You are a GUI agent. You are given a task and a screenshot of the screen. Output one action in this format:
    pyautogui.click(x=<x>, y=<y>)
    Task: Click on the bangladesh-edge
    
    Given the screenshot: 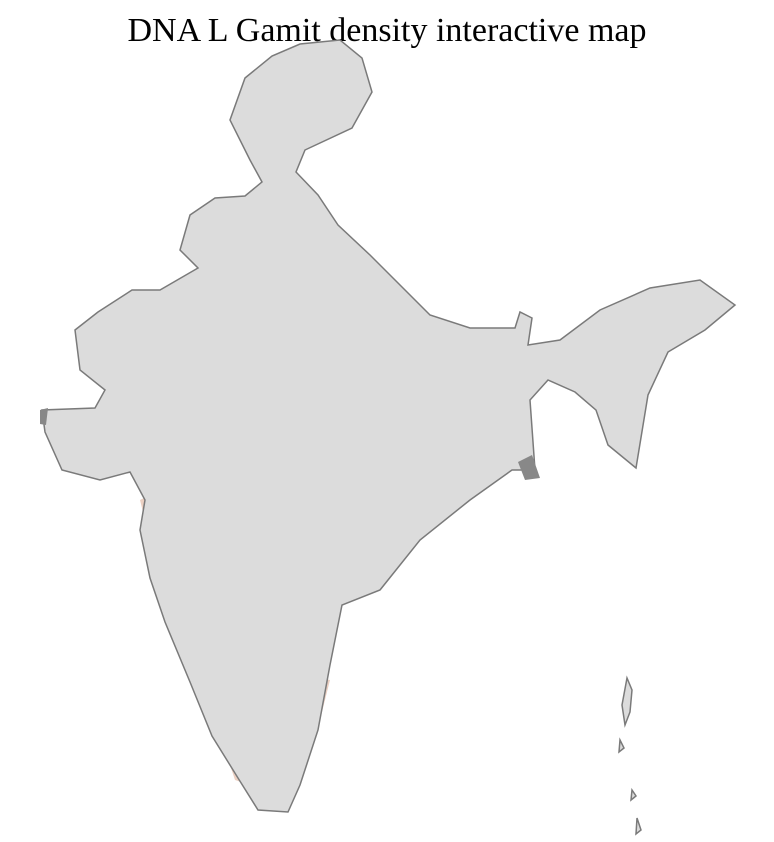 What is the action you would take?
    pyautogui.click(x=529, y=467)
    